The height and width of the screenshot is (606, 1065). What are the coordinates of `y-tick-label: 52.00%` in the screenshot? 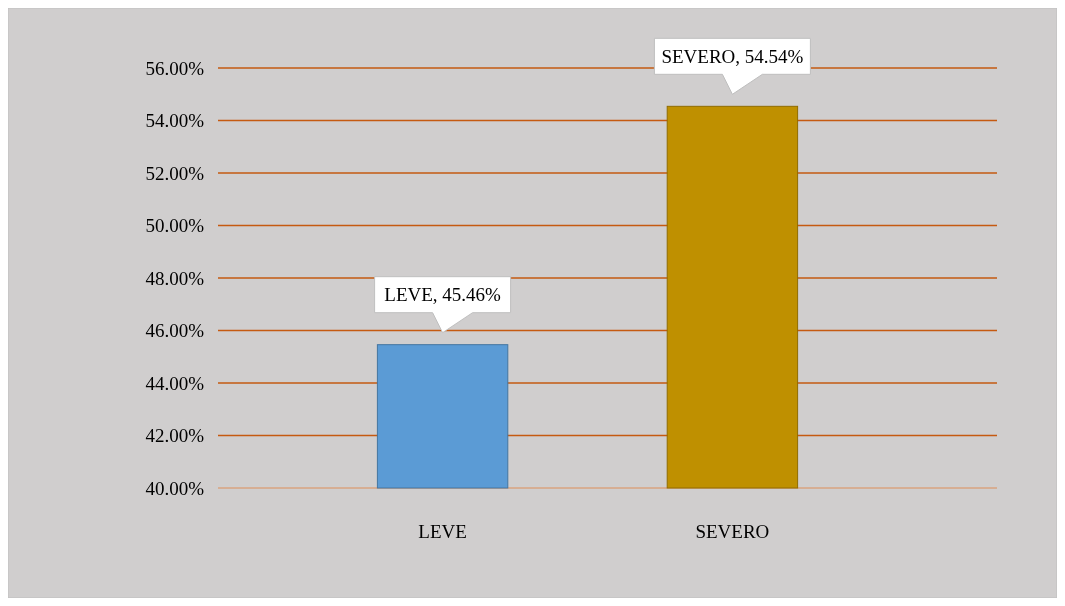 It's located at (175, 173).